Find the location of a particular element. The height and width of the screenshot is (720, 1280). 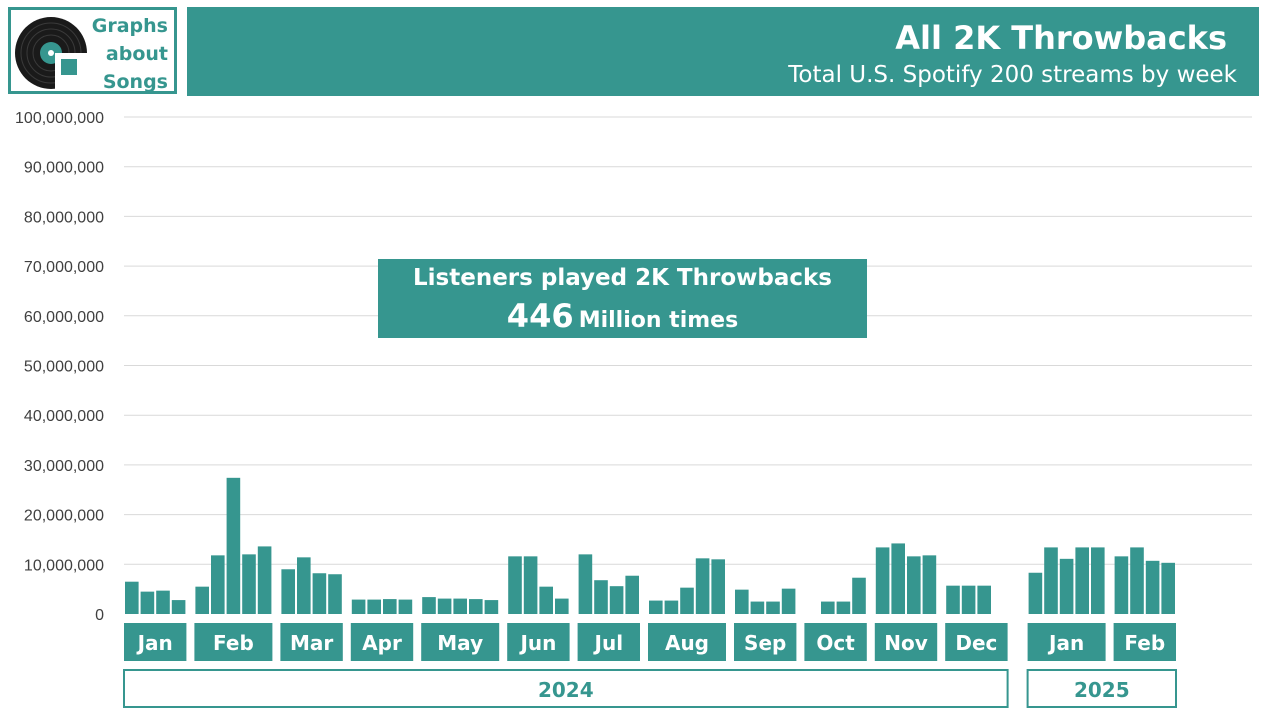

month-label: Jun is located at coordinates (537, 643).